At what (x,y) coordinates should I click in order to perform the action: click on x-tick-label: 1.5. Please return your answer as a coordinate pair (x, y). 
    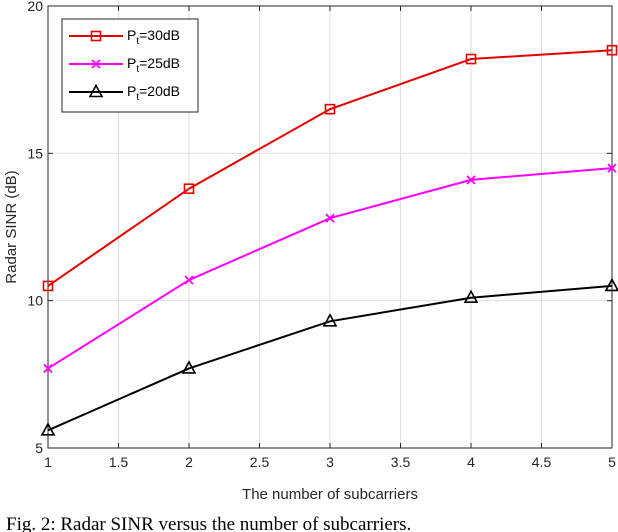
    Looking at the image, I should click on (119, 462).